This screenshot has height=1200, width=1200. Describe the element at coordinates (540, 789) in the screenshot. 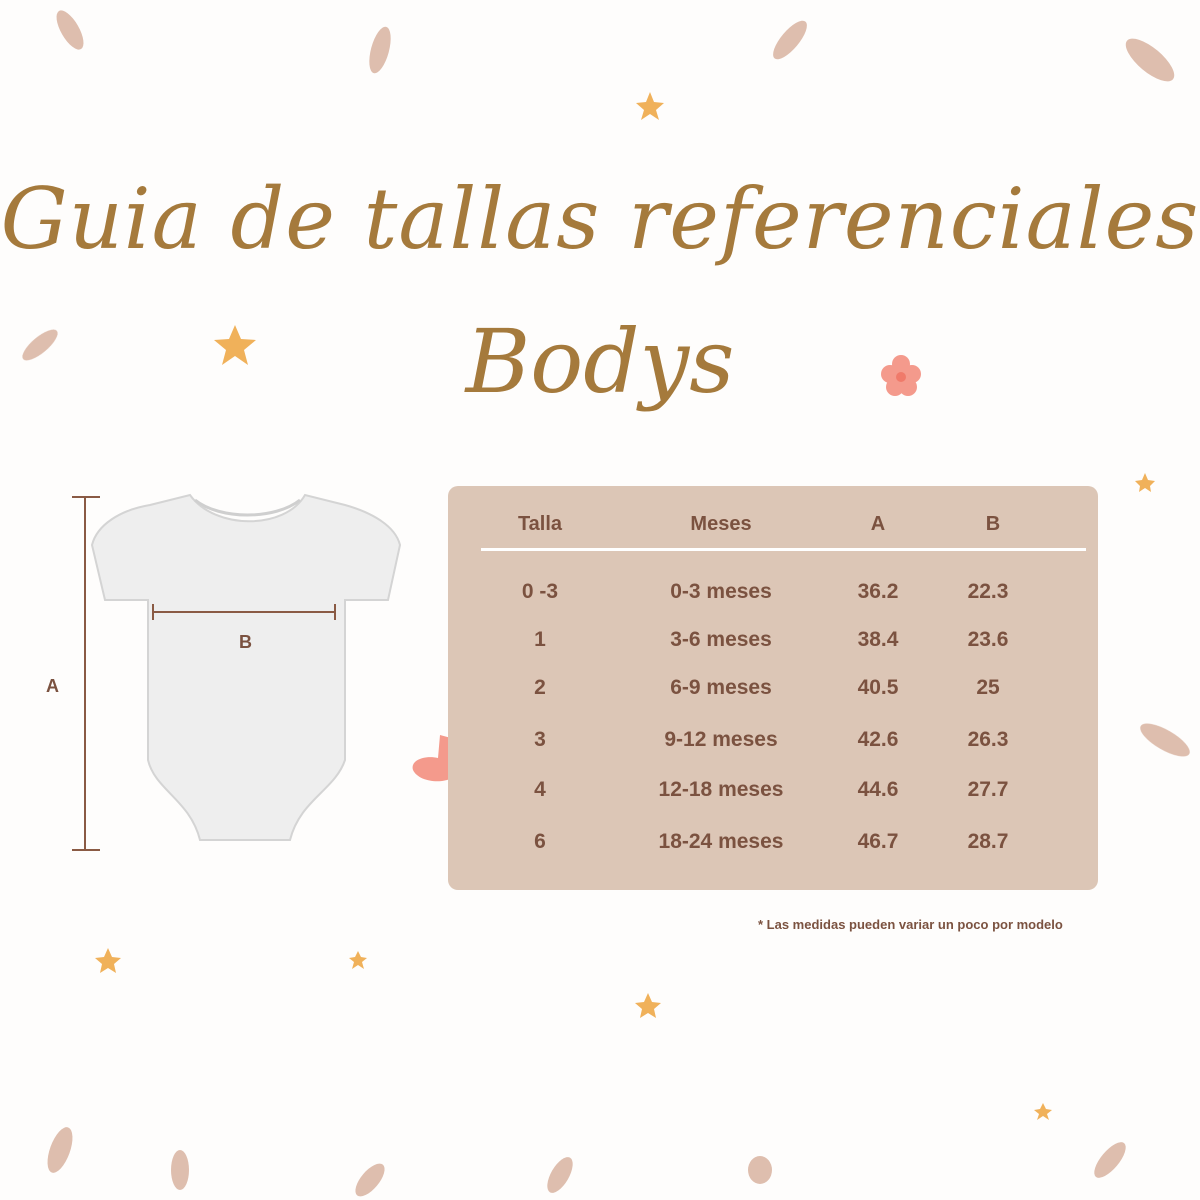

I see `cell-talla: 4` at that location.